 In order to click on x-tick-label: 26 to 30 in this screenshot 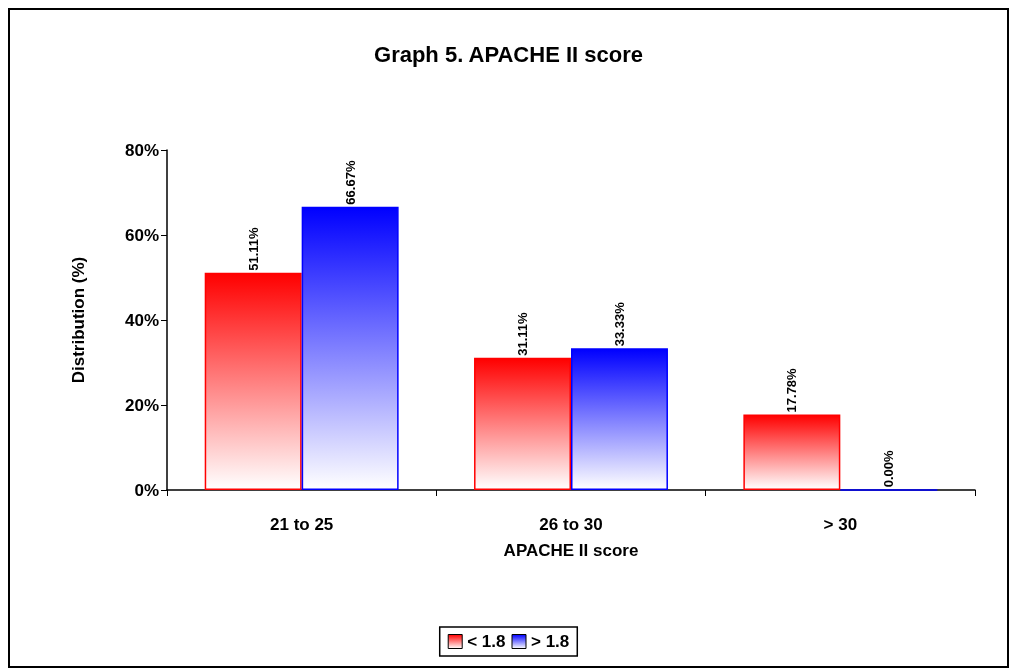, I will do `click(571, 524)`.